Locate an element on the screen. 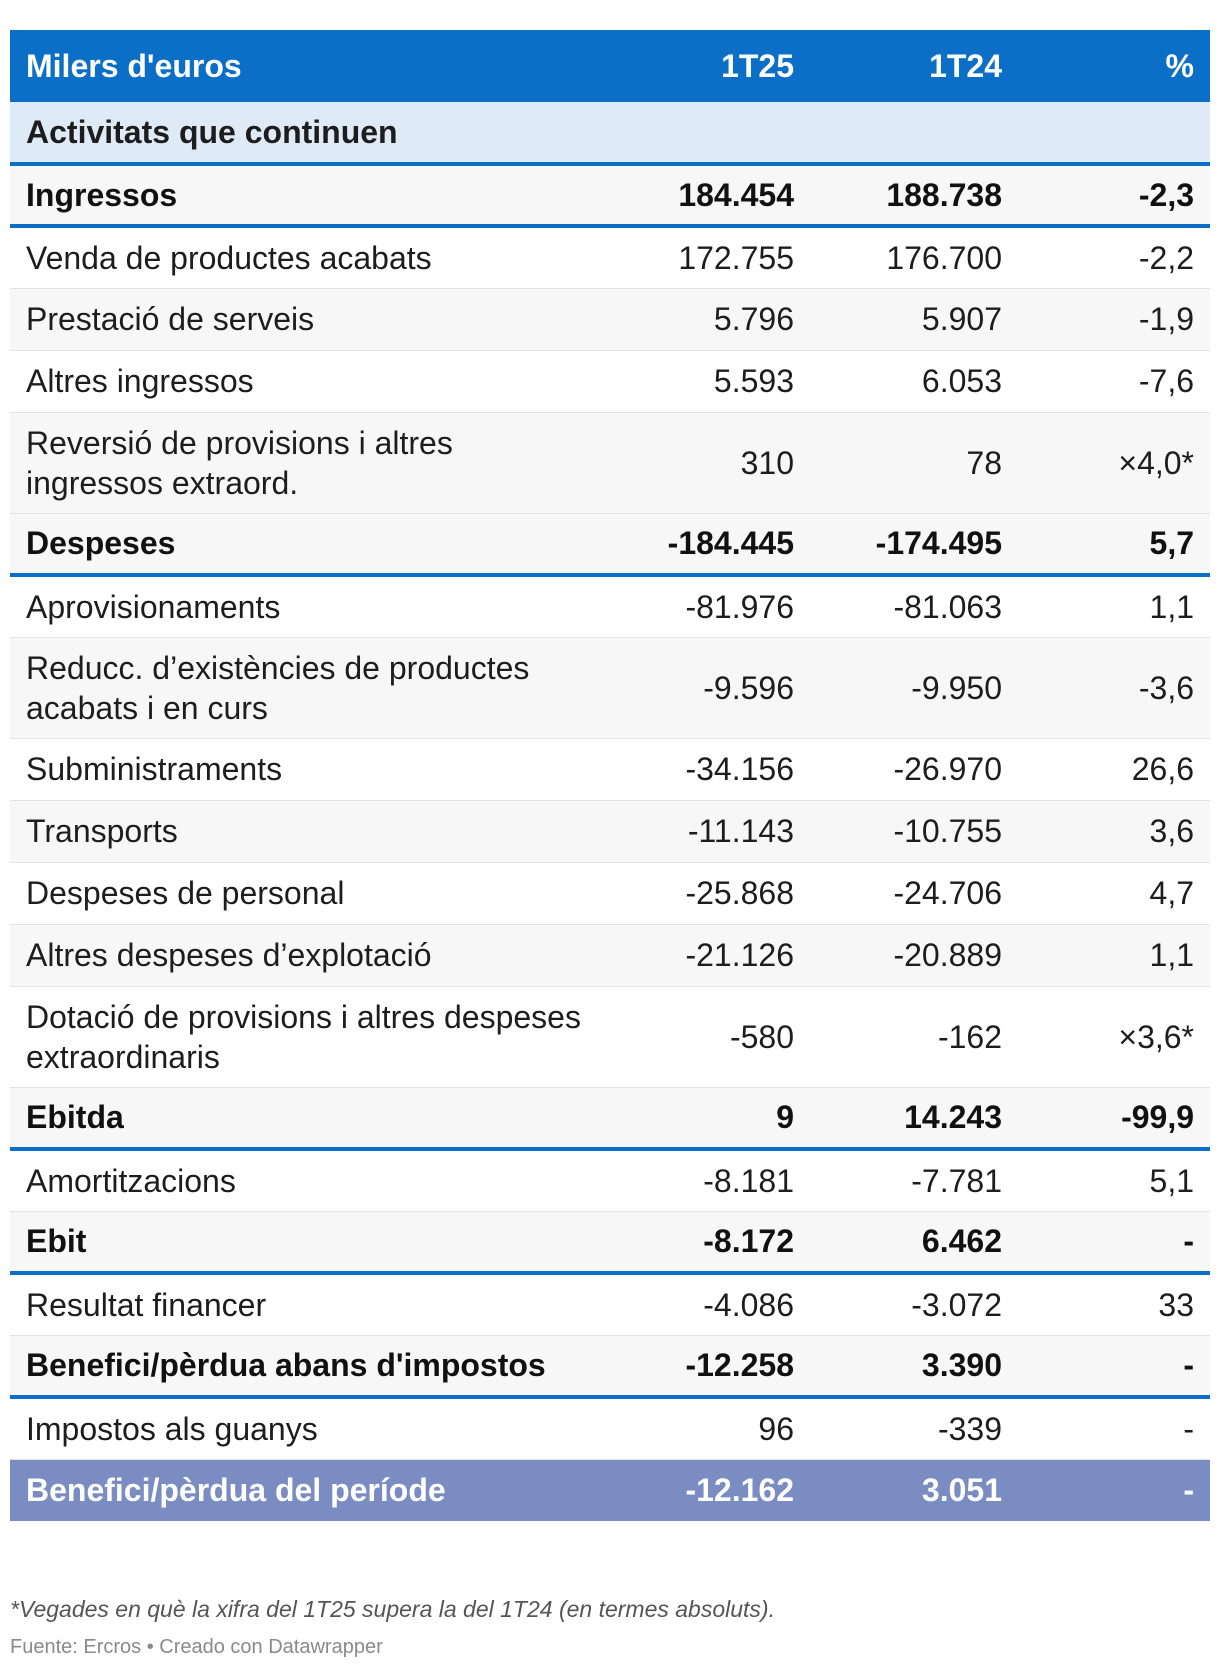 The height and width of the screenshot is (1672, 1220). value-1t25: -12.258 is located at coordinates (739, 1365).